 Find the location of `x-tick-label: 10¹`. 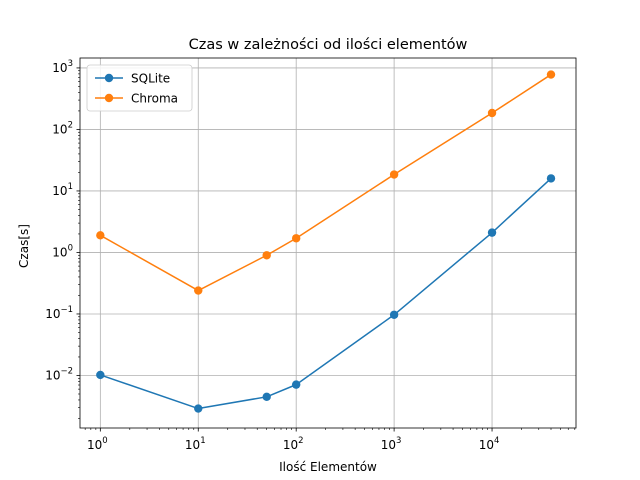

x-tick-label: 10¹ is located at coordinates (195, 444).